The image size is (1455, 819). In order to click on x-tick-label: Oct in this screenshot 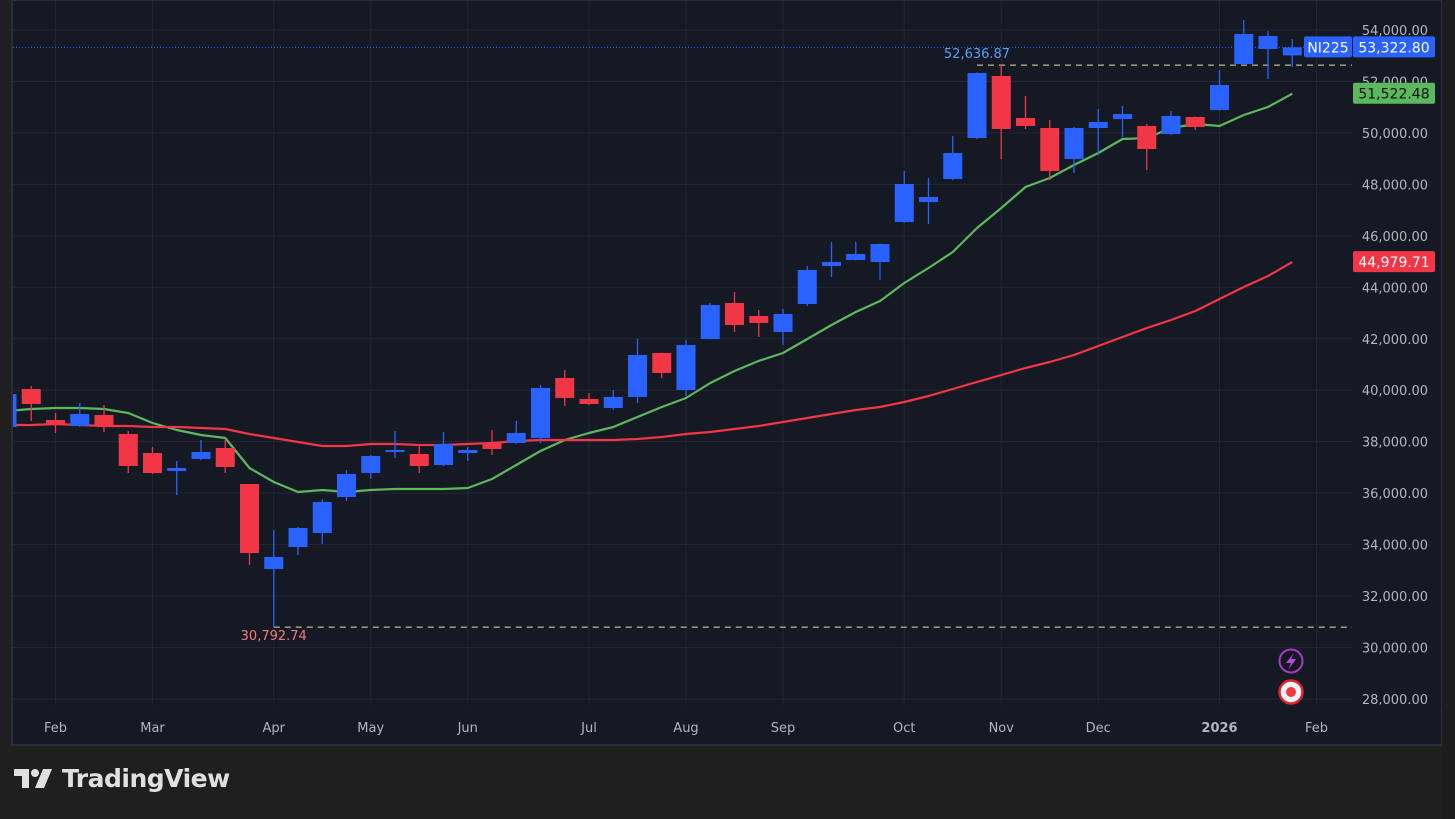, I will do `click(904, 728)`.